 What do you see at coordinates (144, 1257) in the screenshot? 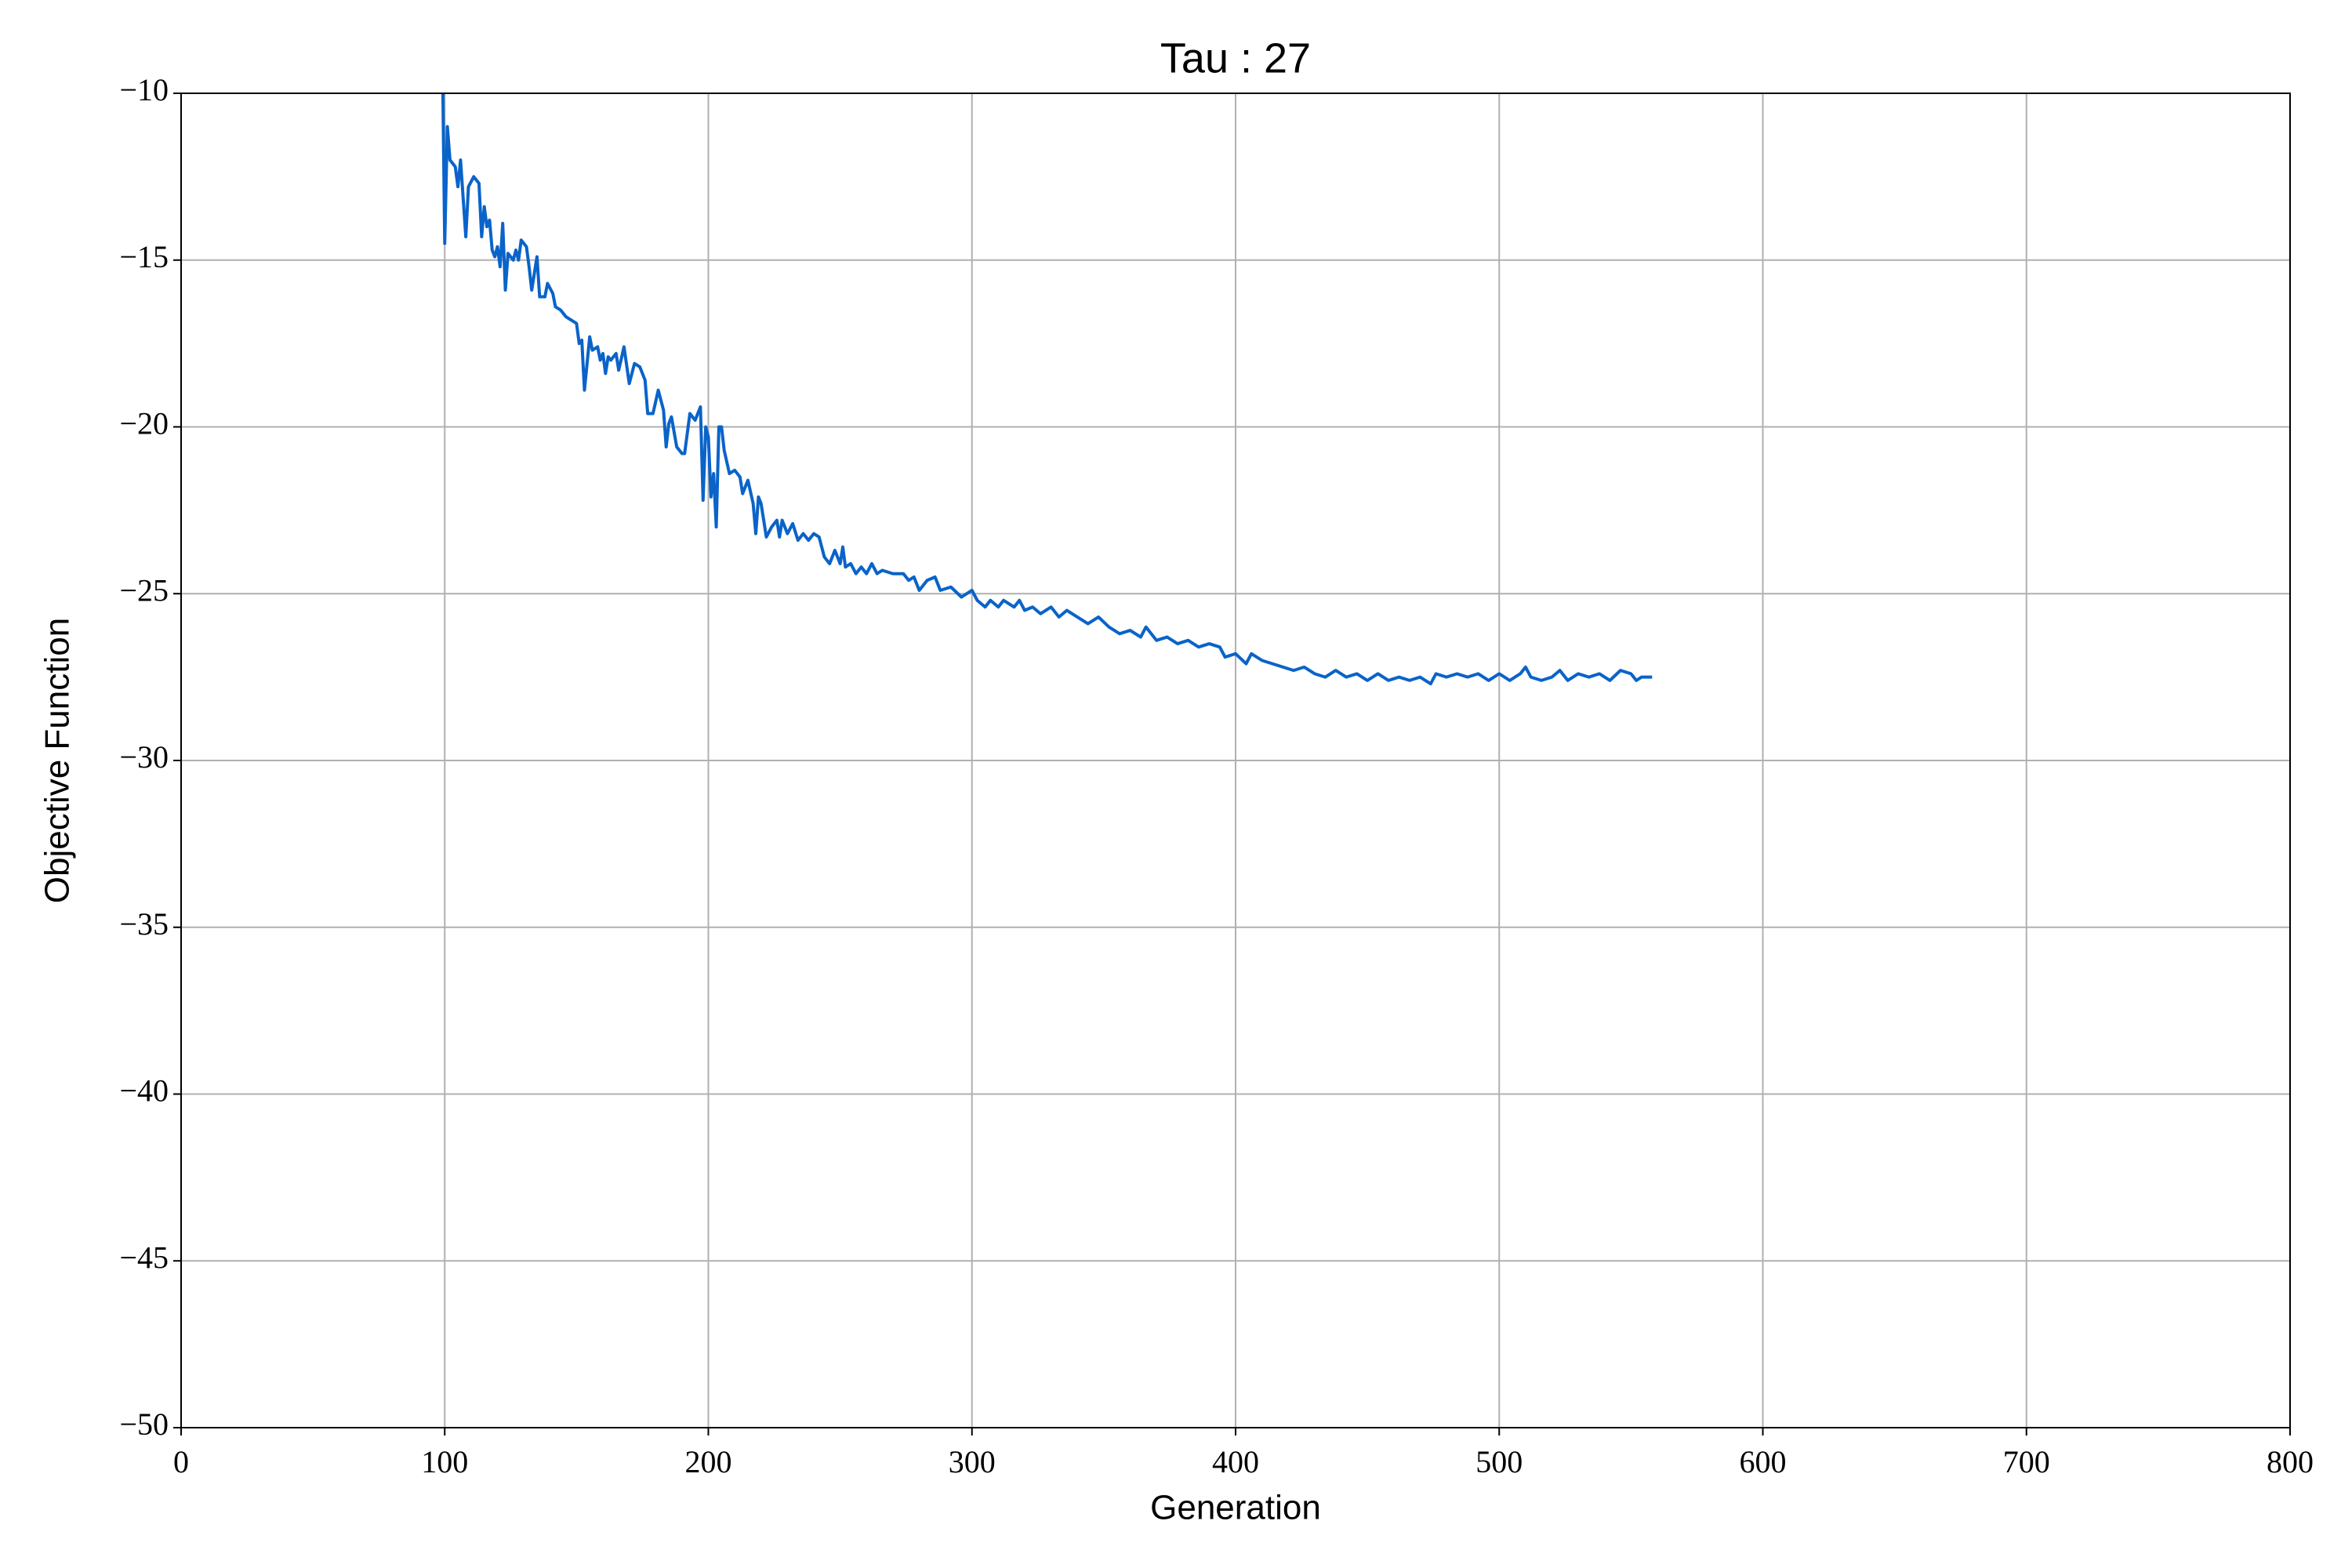
I see `y-tick-label: −45` at bounding box center [144, 1257].